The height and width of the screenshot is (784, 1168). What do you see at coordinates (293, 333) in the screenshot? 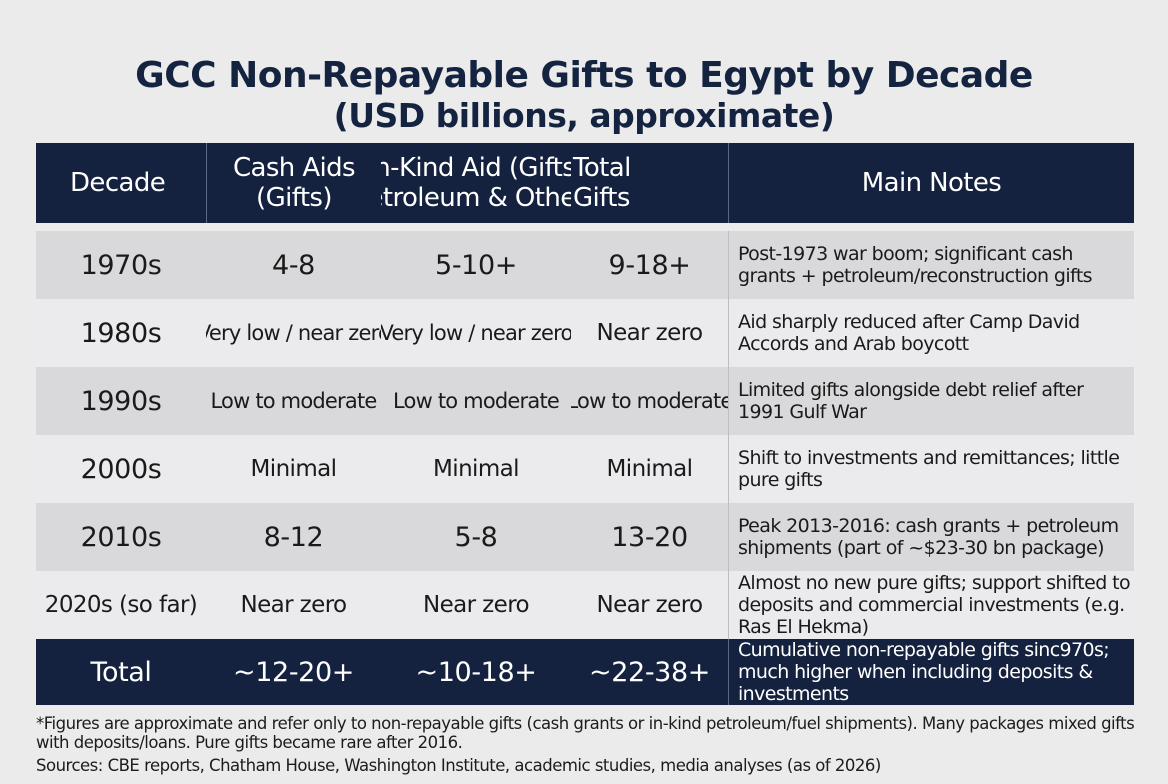
I see `row-1980s-cash: Very low / near zero` at bounding box center [293, 333].